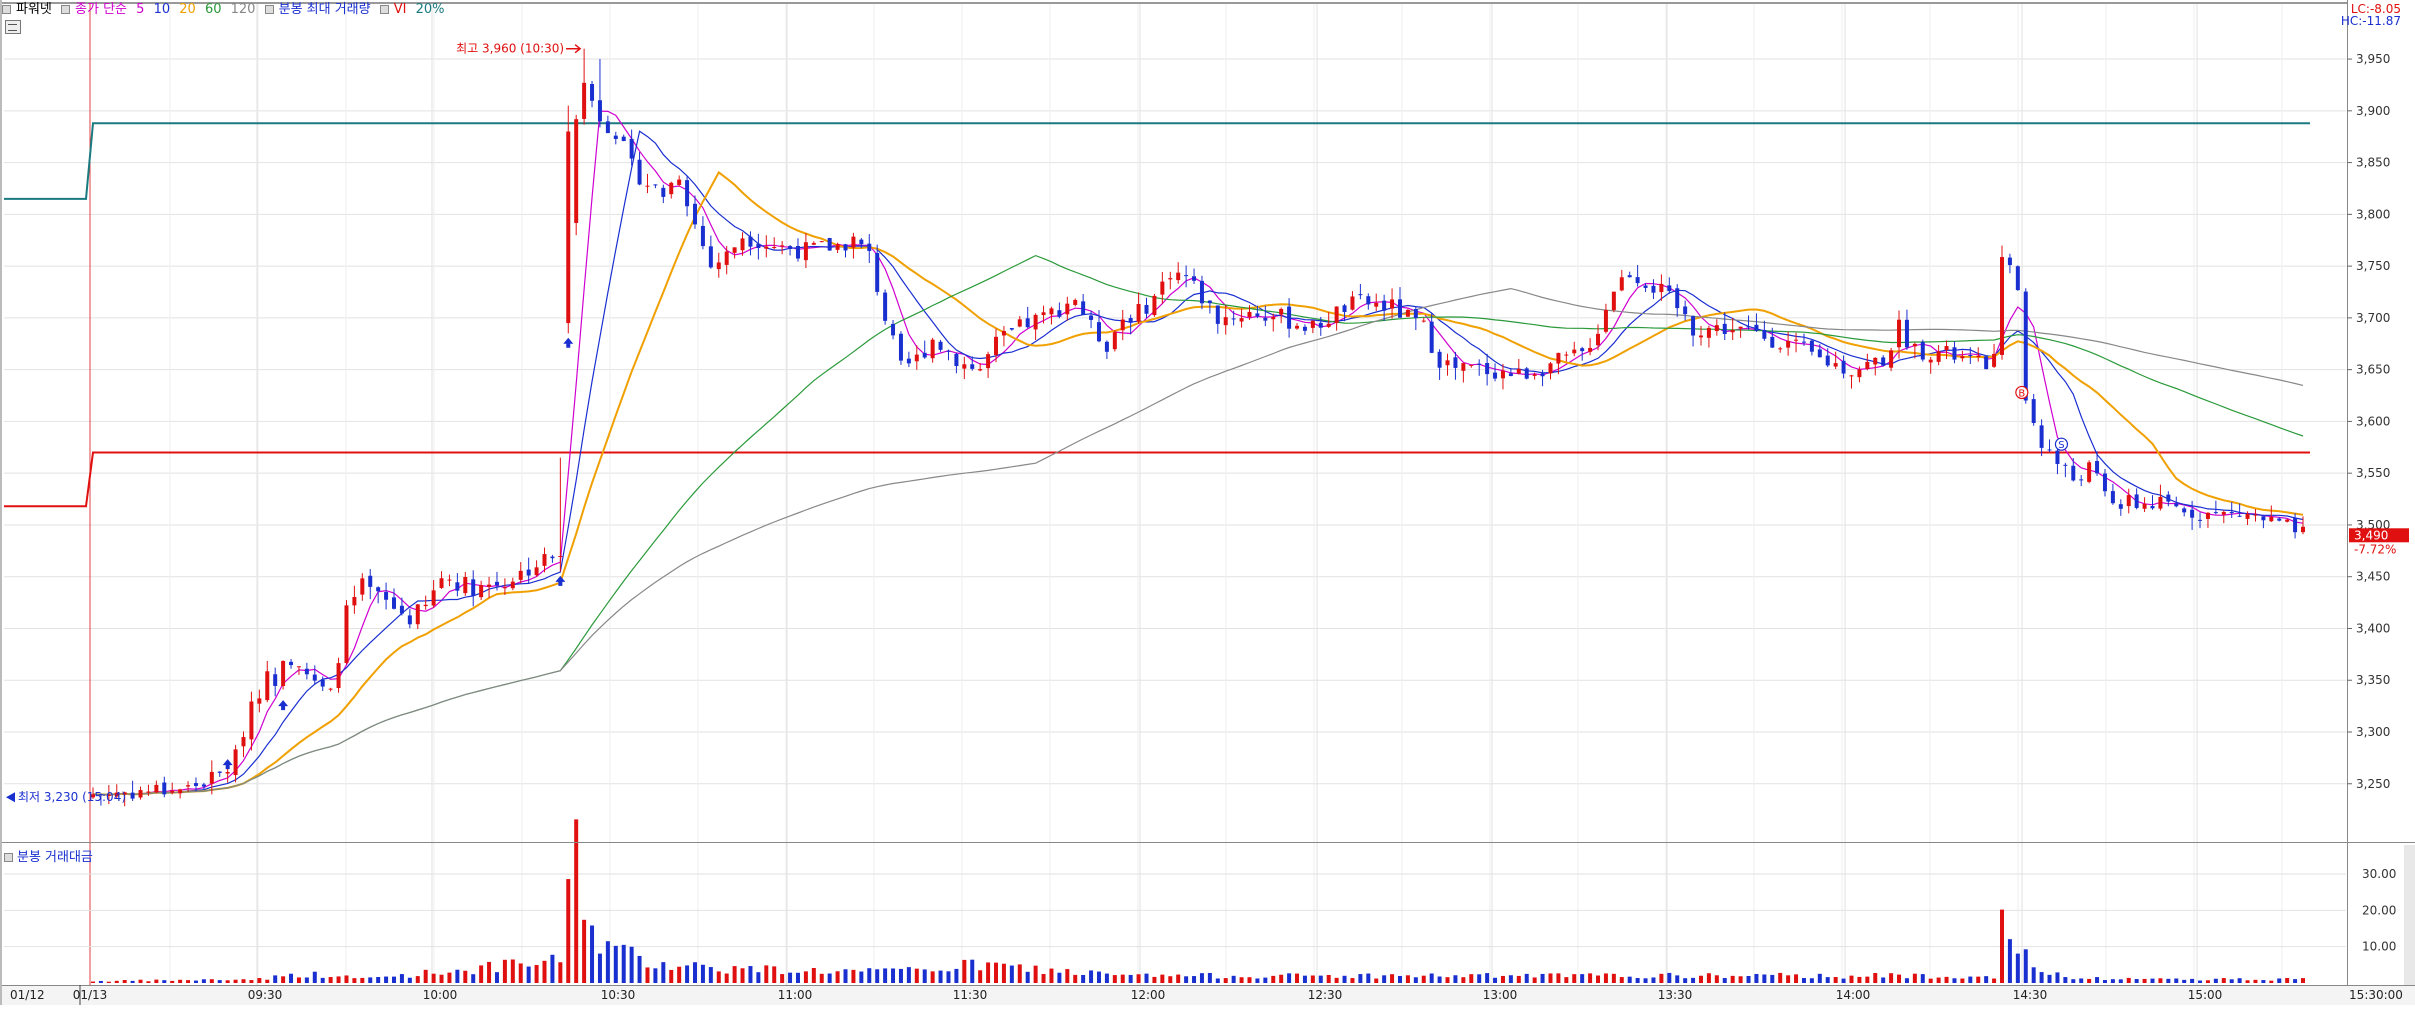 This screenshot has height=1009, width=2415. Describe the element at coordinates (90, 995) in the screenshot. I see `time-tick-label: 01/13` at that location.